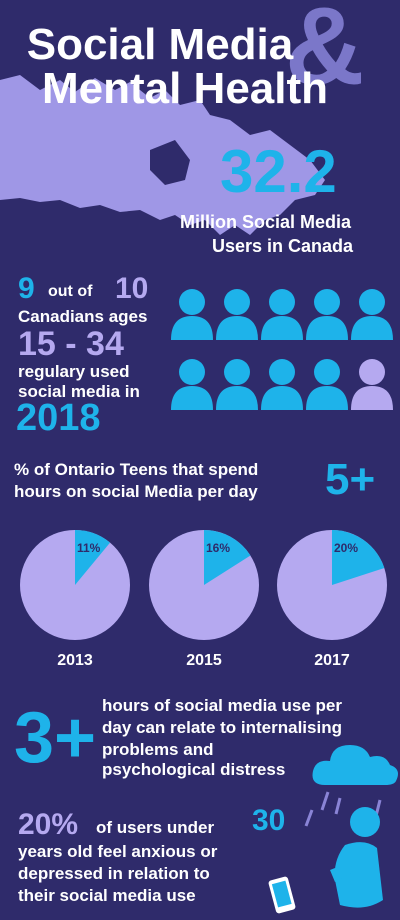  Describe the element at coordinates (283, 246) in the screenshot. I see `users-caption-line-2: Users in Canada` at that location.